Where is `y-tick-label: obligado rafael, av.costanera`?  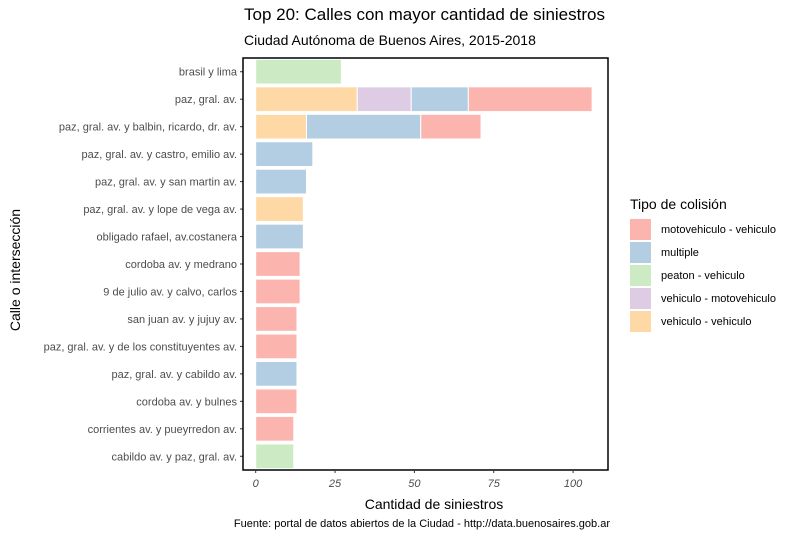
y-tick-label: obligado rafael, av.costanera is located at coordinates (167, 238).